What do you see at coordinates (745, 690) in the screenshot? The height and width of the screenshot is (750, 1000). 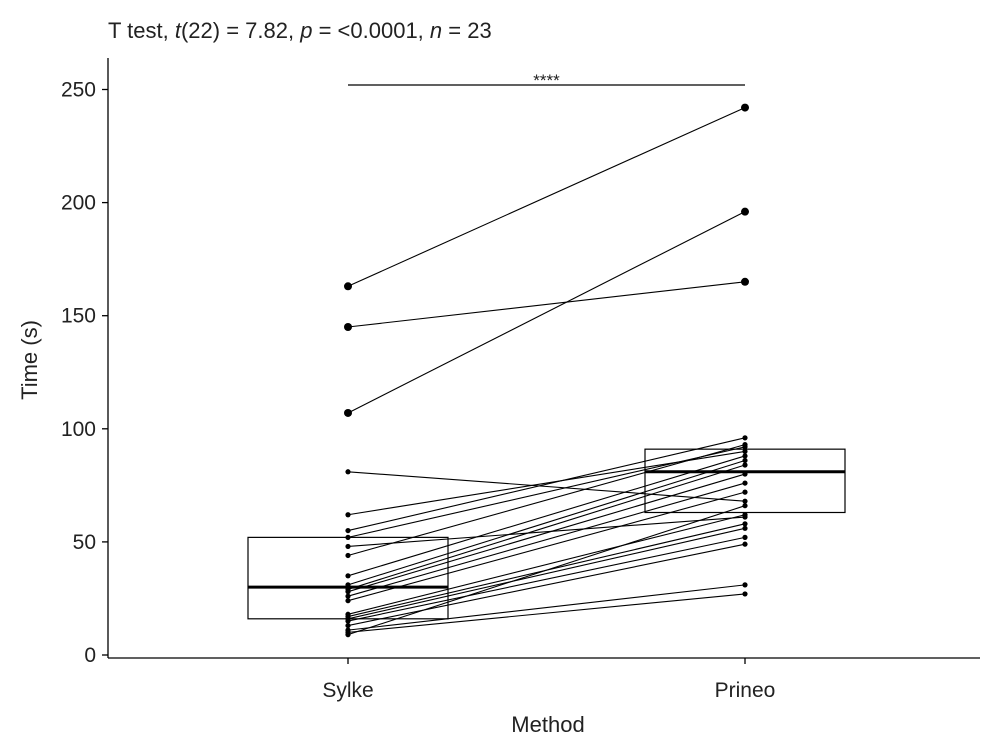 I see `x-tick-label-prineo: Prineo` at bounding box center [745, 690].